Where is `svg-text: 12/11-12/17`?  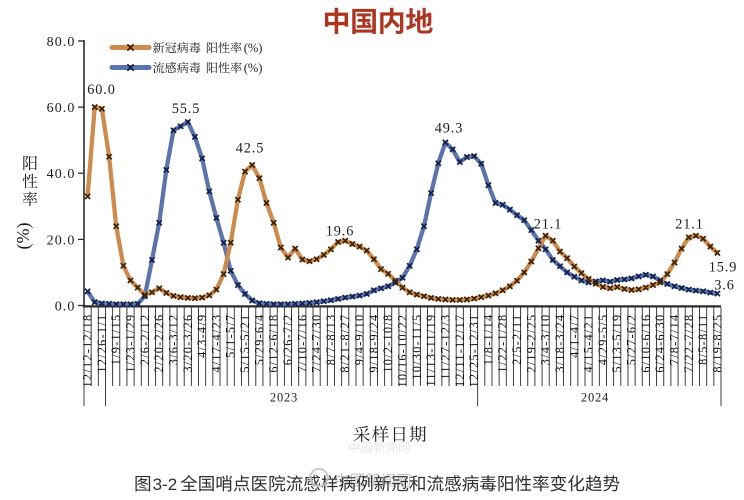
svg-text: 12/11-12/17 is located at coordinates (460, 350).